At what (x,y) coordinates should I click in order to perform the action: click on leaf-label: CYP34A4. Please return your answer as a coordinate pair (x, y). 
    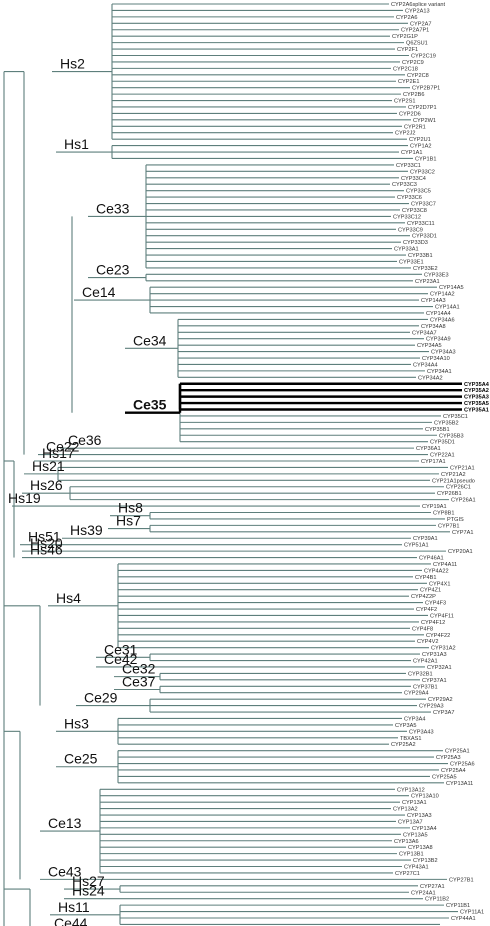
    Looking at the image, I should click on (425, 365).